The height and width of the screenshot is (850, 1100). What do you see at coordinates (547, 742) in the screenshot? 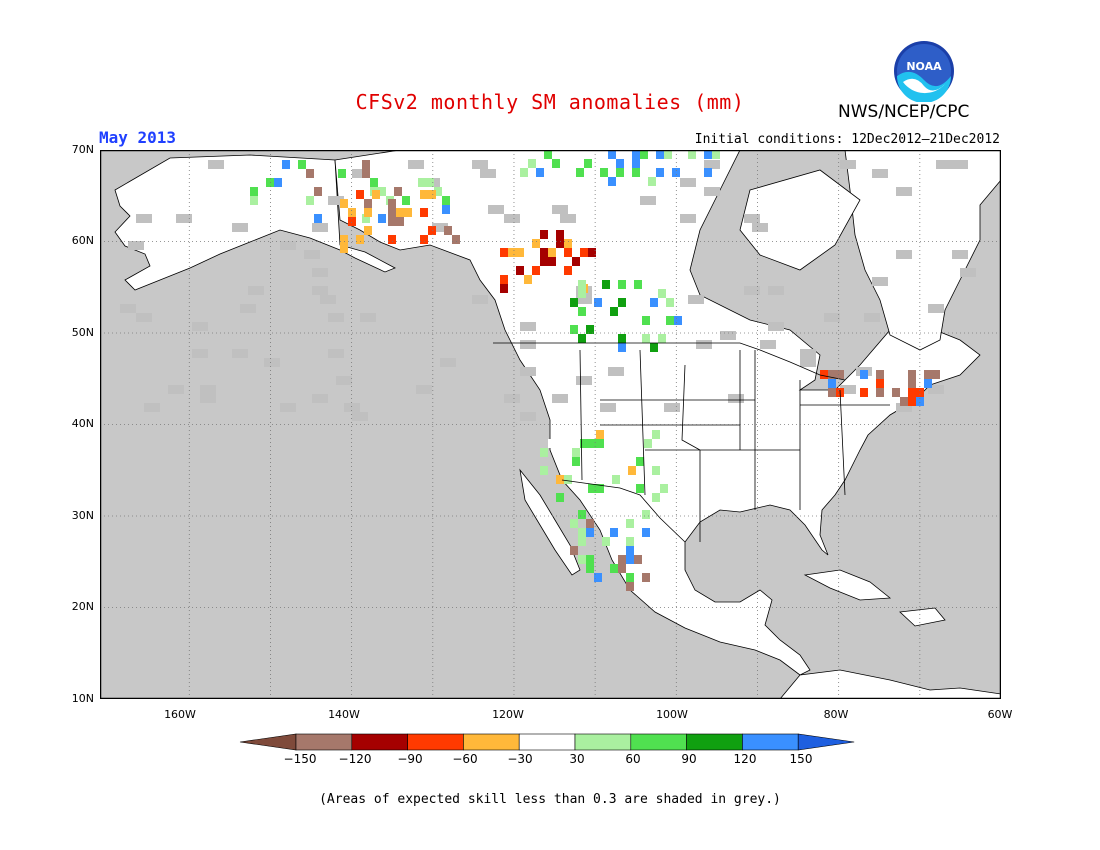
I see `colorbar` at bounding box center [547, 742].